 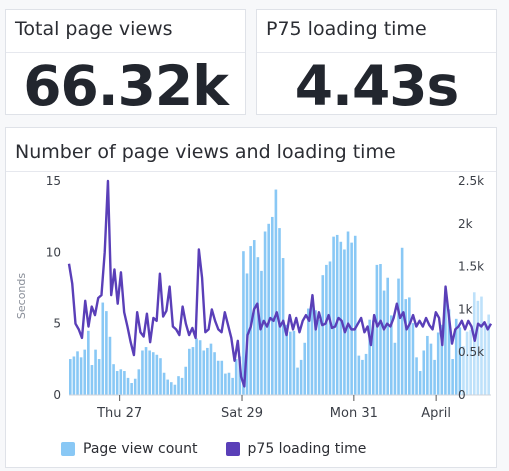 I want to click on x-tick-label: Mon 31, so click(x=354, y=413).